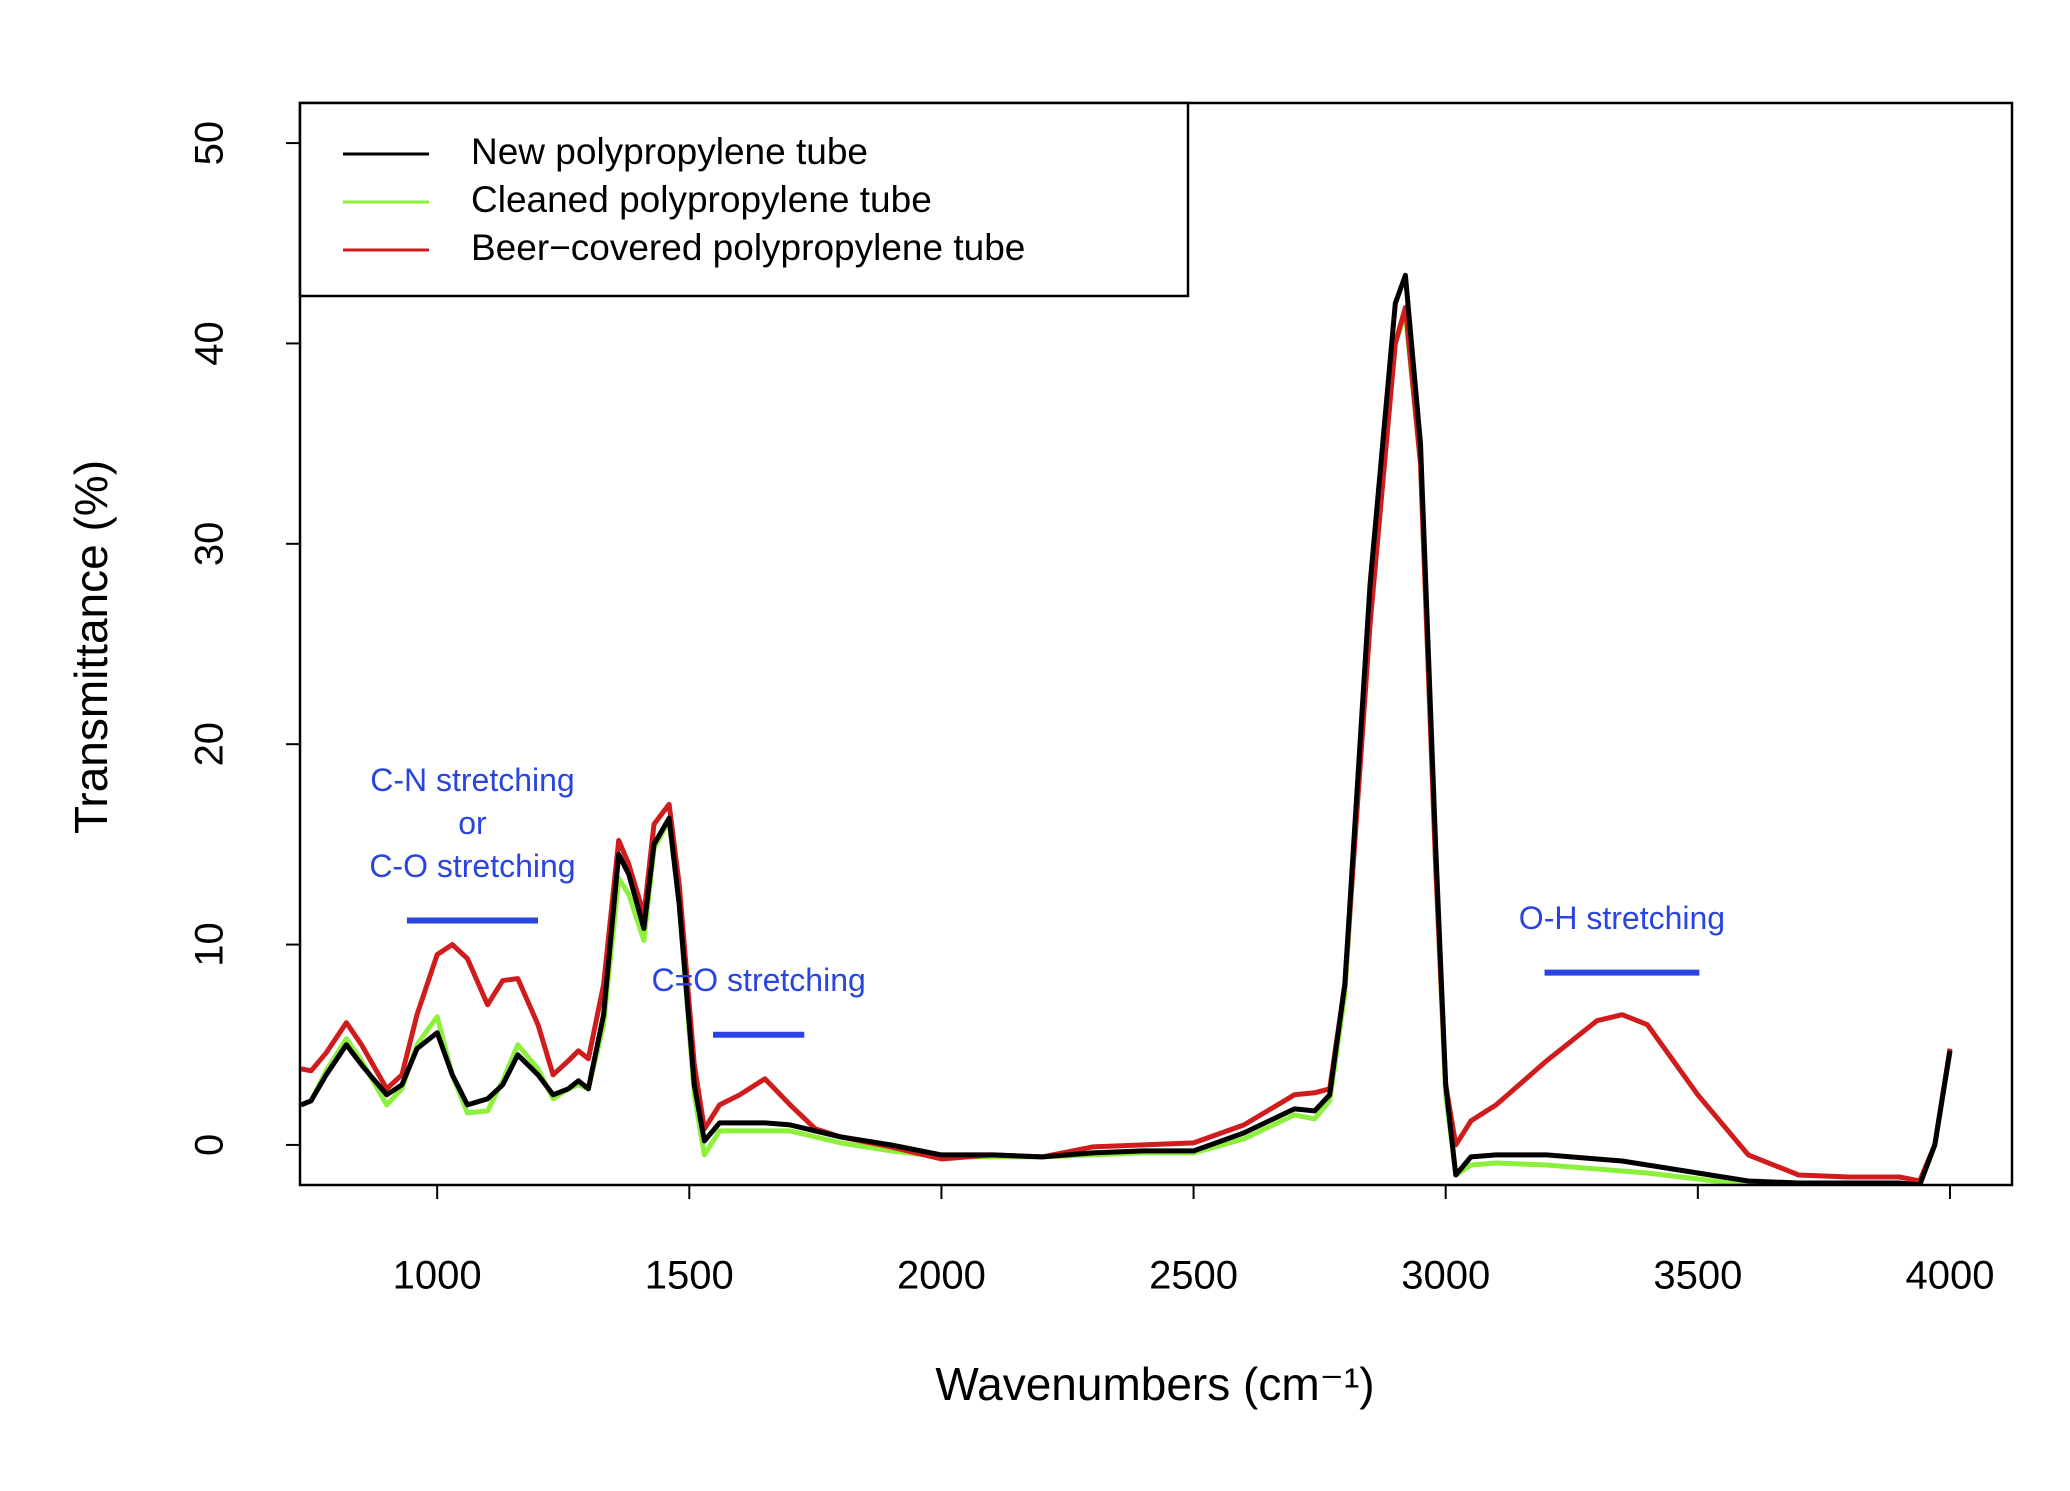 Image resolution: width=2070 pixels, height=1491 pixels. What do you see at coordinates (669, 151) in the screenshot?
I see `legend-label: New polypropylene tube` at bounding box center [669, 151].